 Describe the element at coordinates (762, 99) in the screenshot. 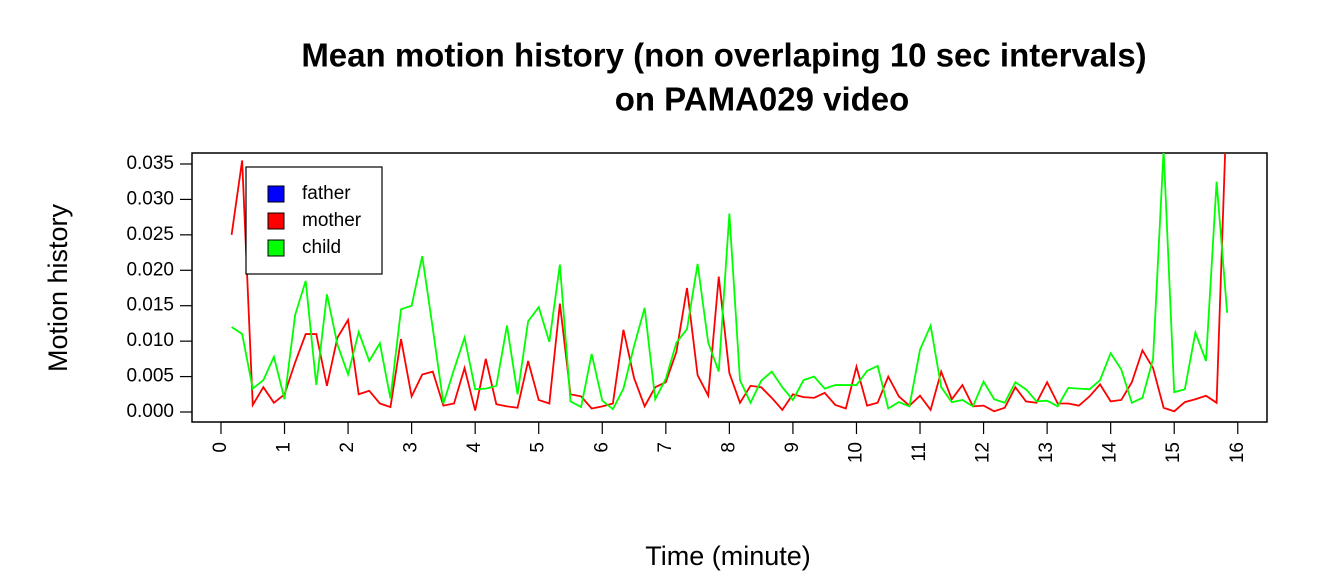

I see `chart-subtitle: on PAMA029 video` at that location.